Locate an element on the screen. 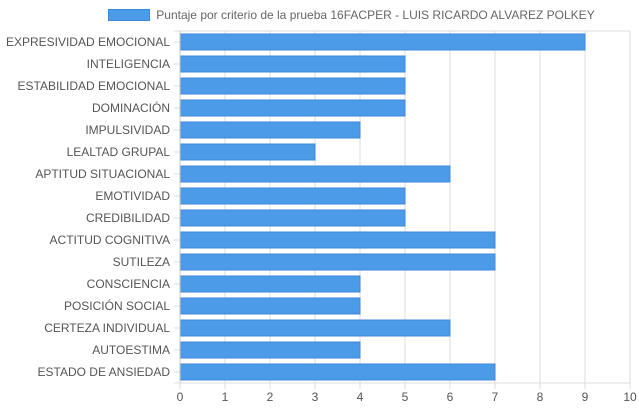 The image size is (639, 411). x-tick-label: 8 is located at coordinates (540, 397).